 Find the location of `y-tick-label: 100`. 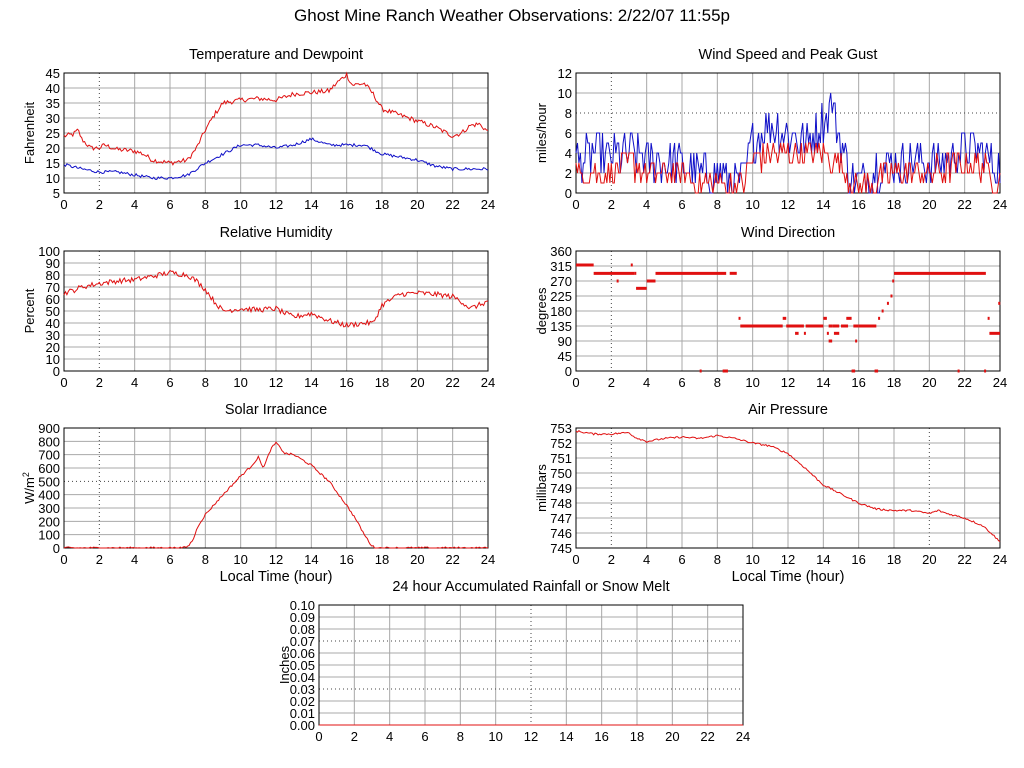

y-tick-label: 100 is located at coordinates (49, 535).